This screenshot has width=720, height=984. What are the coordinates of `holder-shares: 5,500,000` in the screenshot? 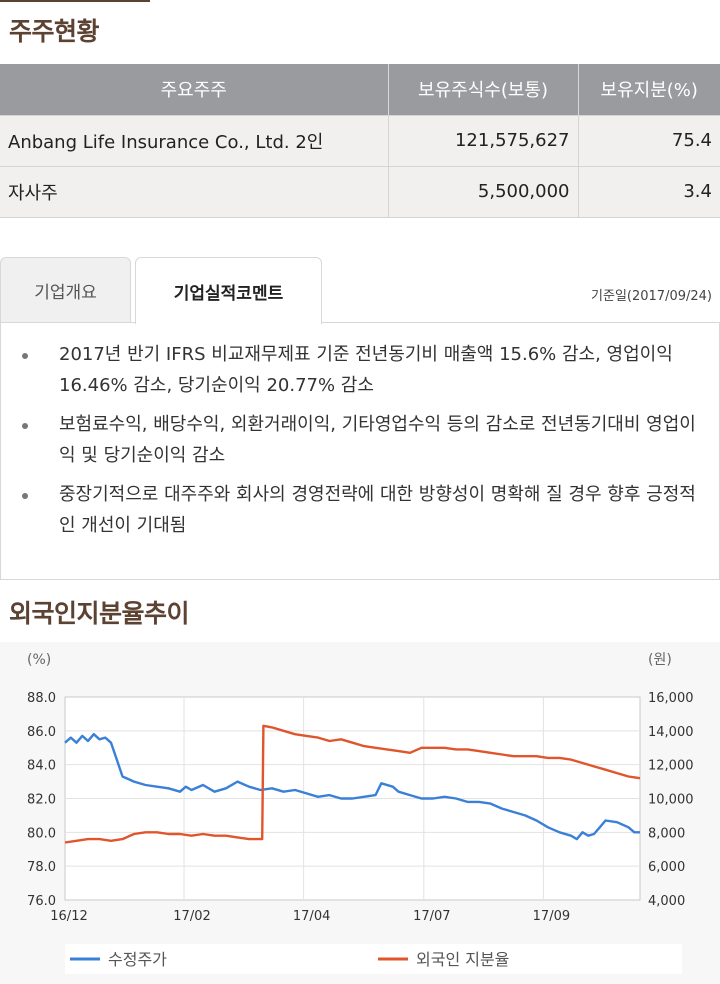 It's located at (483, 191).